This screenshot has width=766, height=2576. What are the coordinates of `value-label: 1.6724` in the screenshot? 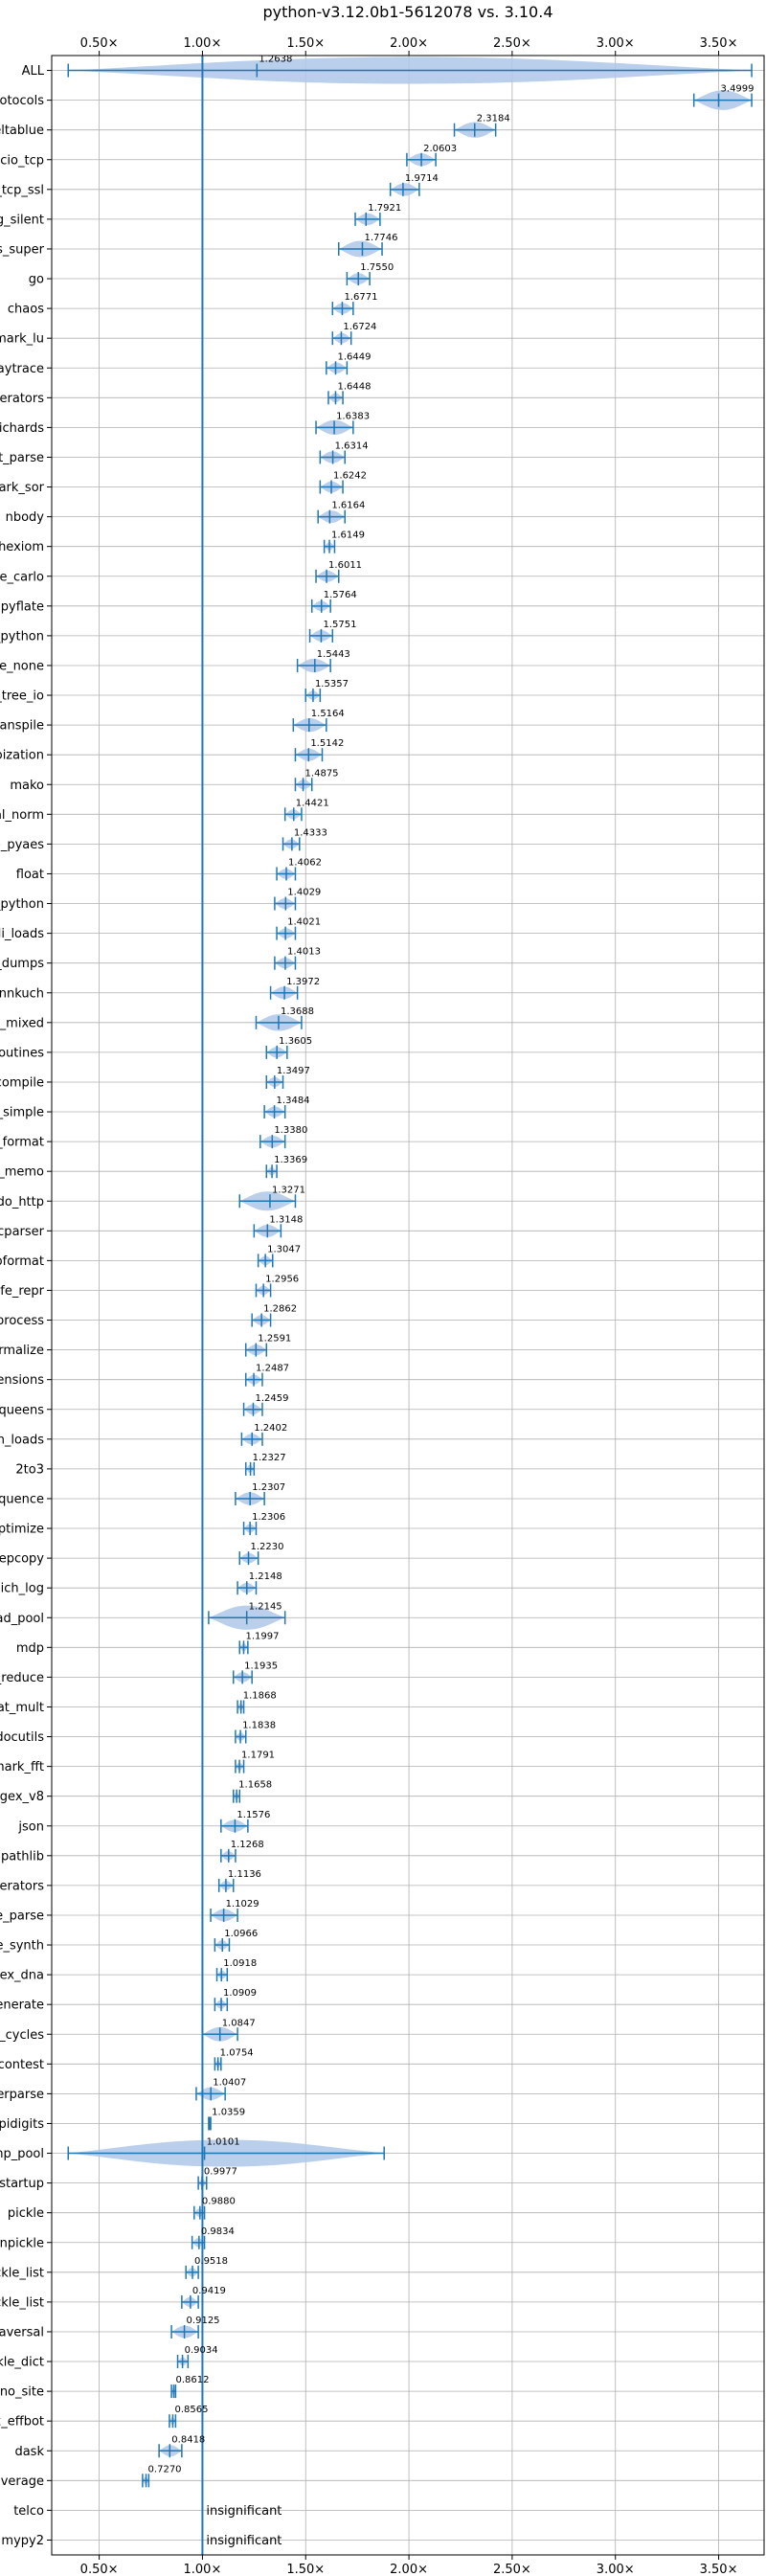 It's located at (360, 327).